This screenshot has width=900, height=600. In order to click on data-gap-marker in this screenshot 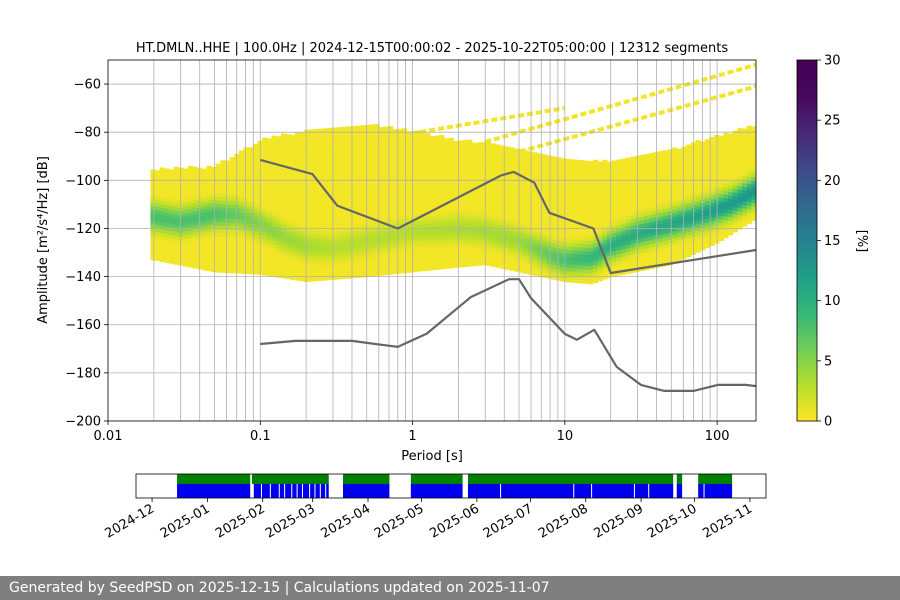, I will do `click(326, 491)`.